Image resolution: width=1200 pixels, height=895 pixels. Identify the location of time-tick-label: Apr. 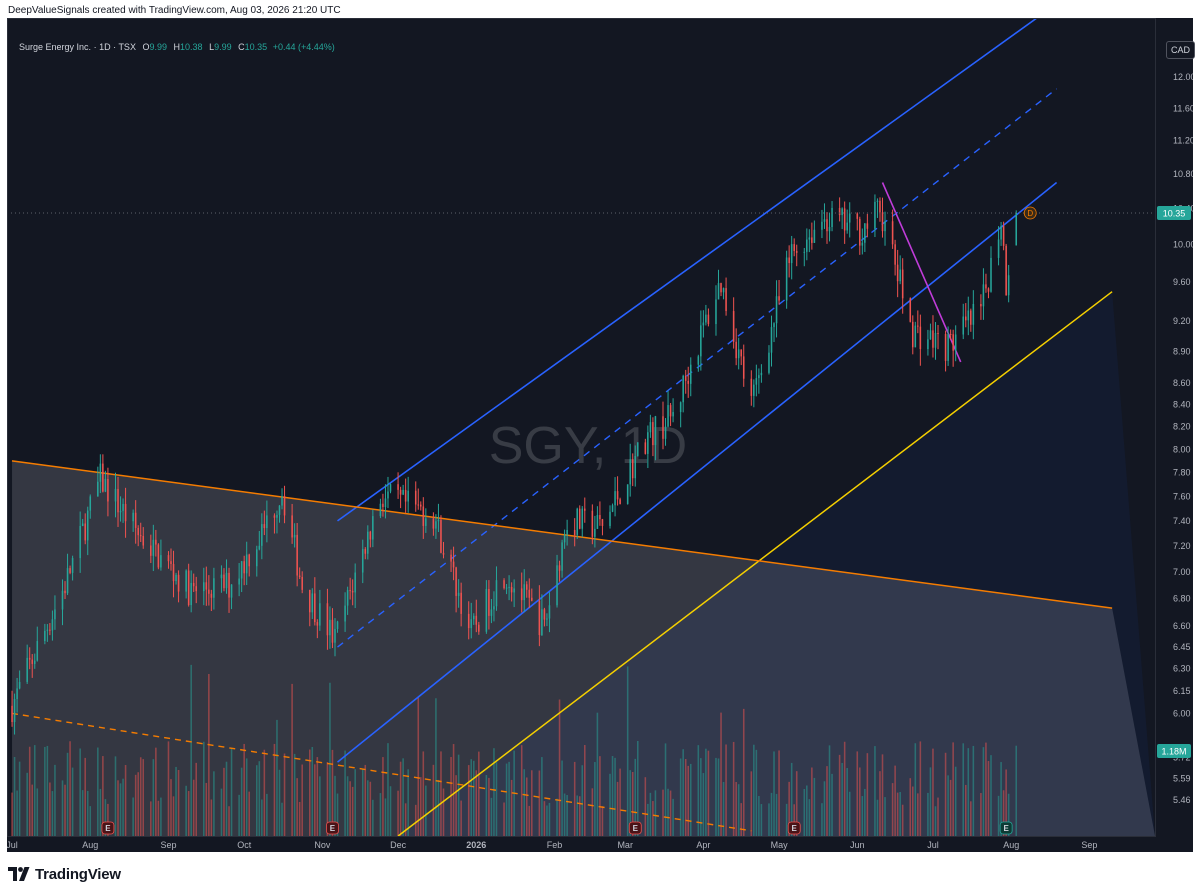
(703, 845).